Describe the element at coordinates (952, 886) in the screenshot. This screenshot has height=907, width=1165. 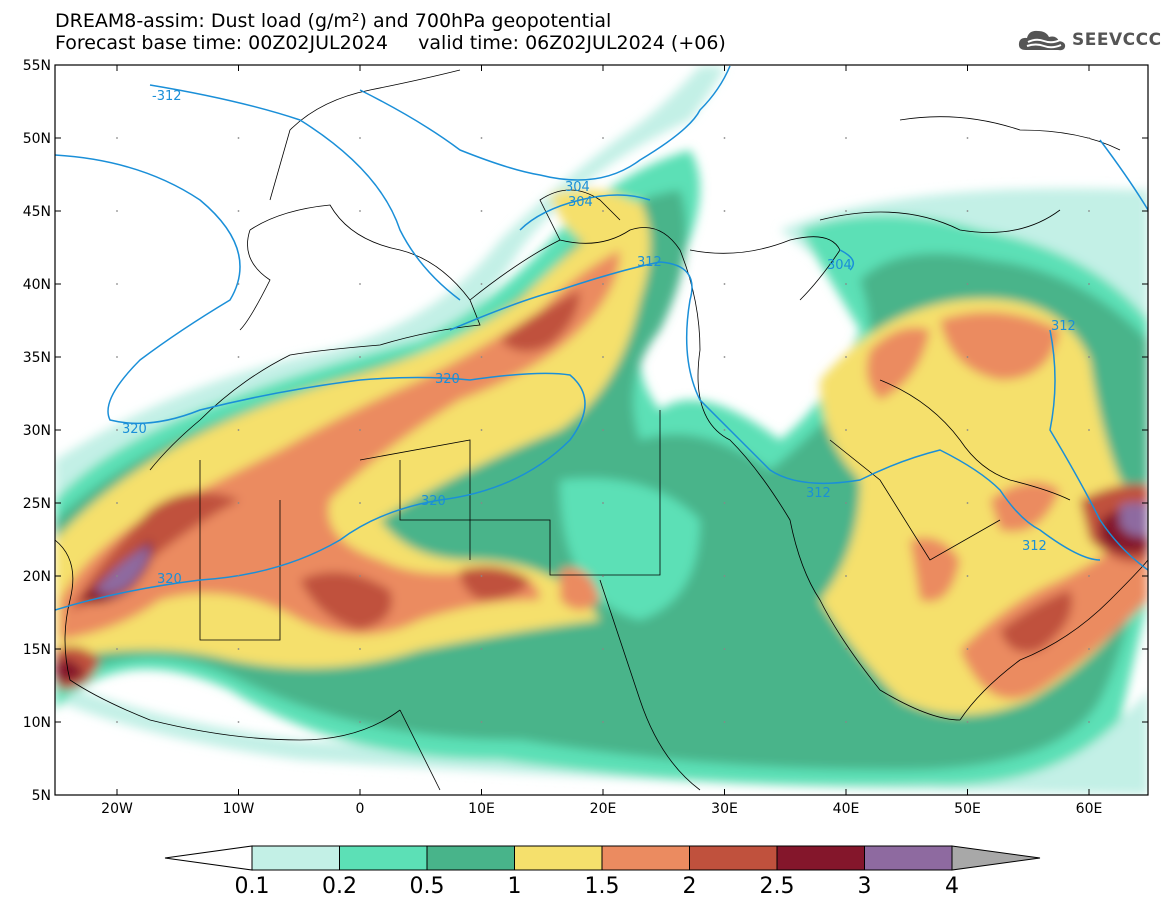
I see `colorbar-label: 4` at that location.